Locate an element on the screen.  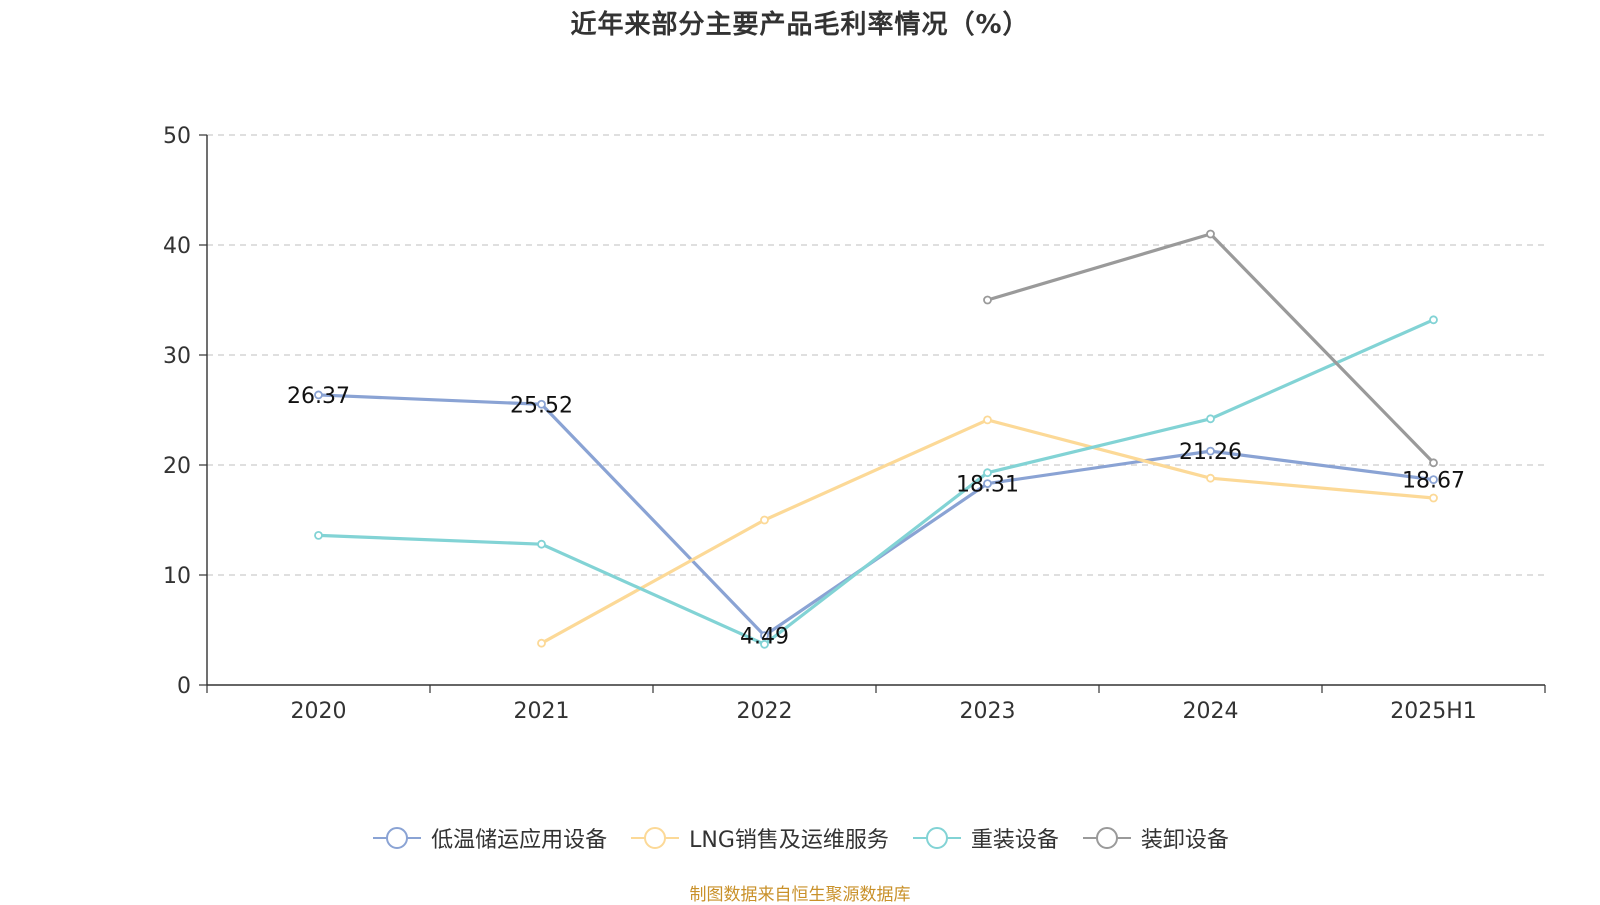
legend-item: 重装设备 is located at coordinates (985, 838).